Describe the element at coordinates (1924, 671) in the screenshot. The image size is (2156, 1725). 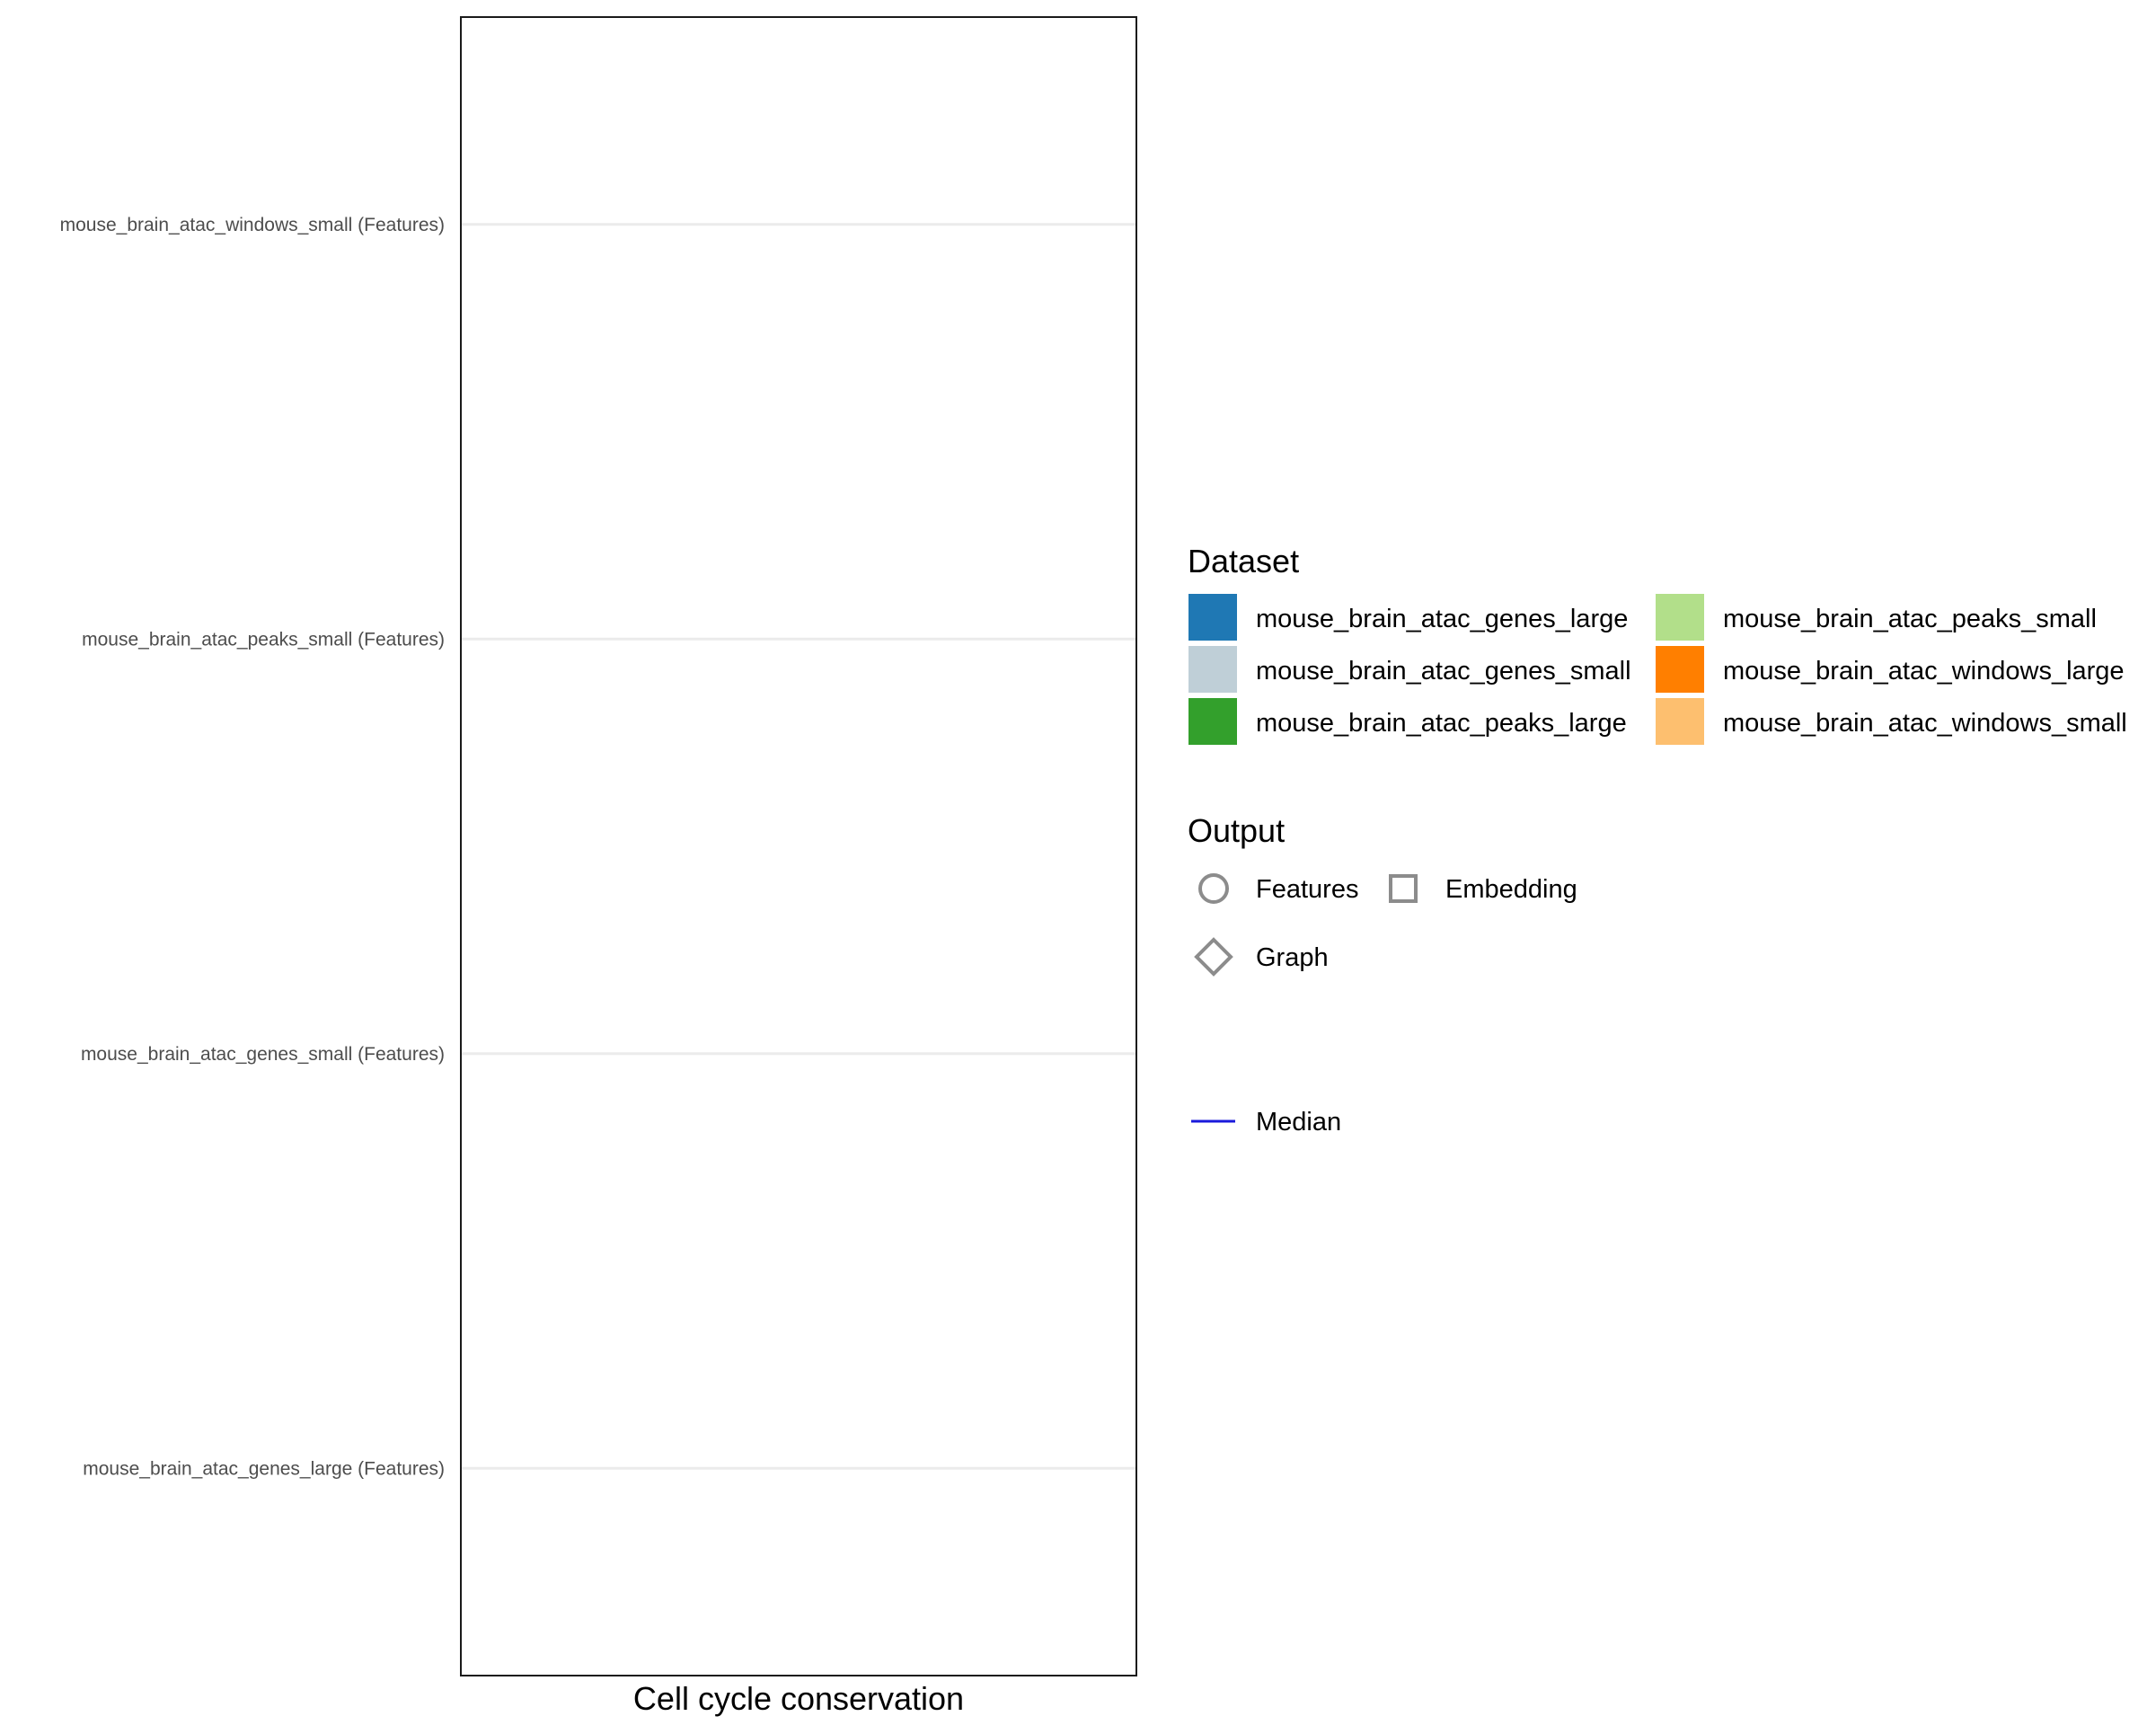
I see `legend-dataset-label: mouse_brain_atac_windows_large` at that location.